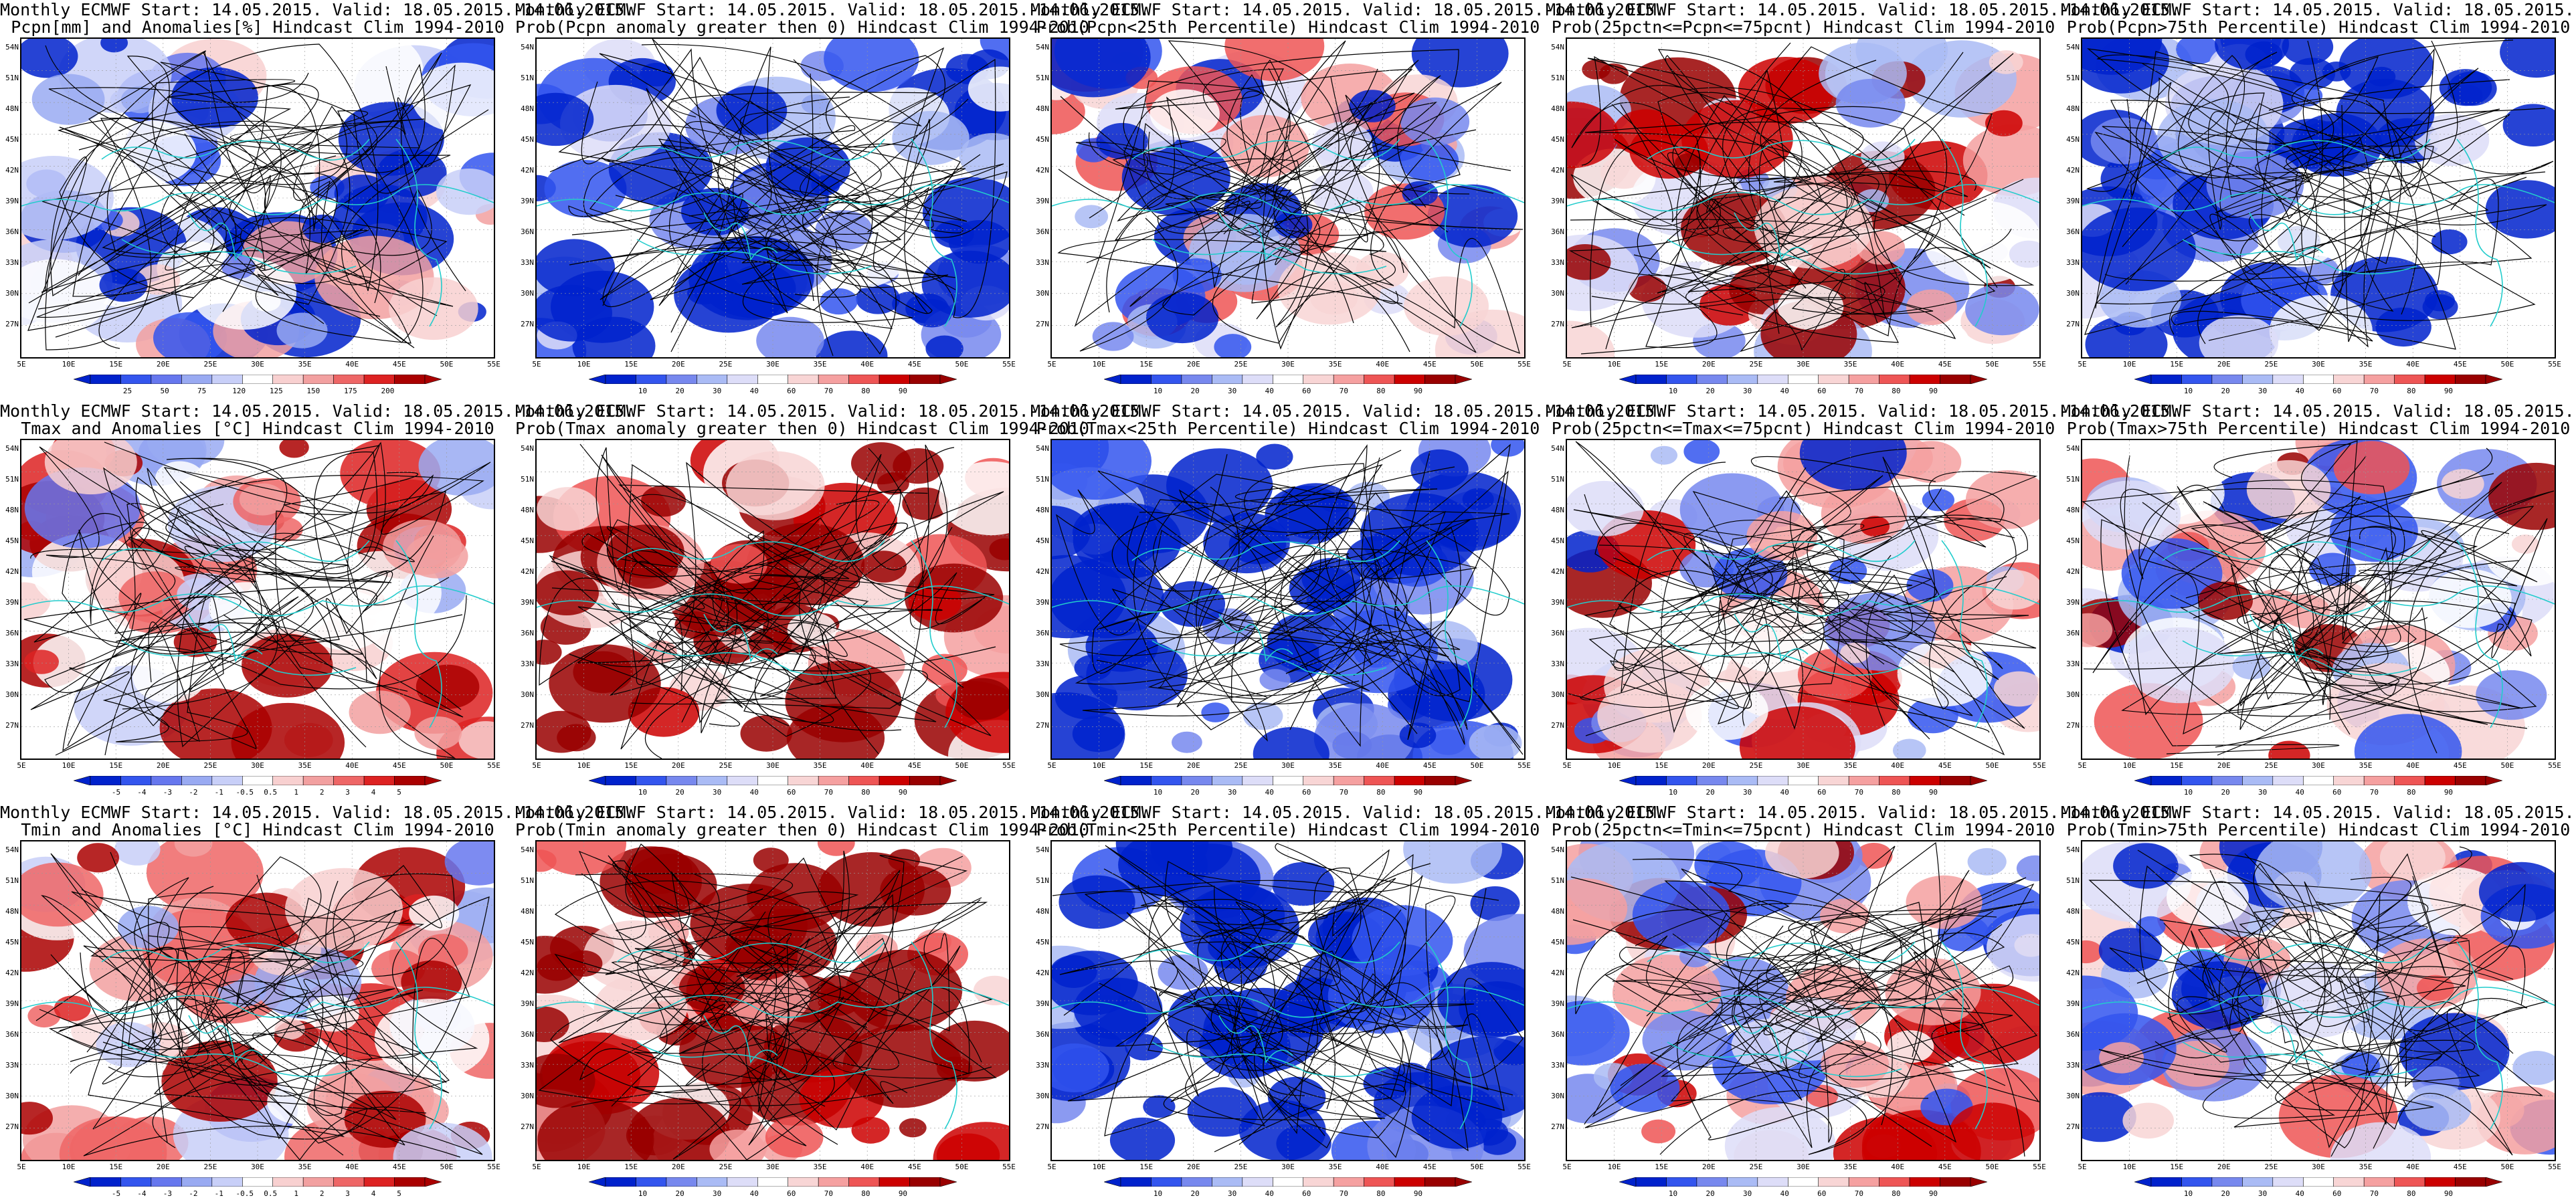 The height and width of the screenshot is (1204, 2576). I want to click on lat-tick-label: 51N, so click(1557, 78).